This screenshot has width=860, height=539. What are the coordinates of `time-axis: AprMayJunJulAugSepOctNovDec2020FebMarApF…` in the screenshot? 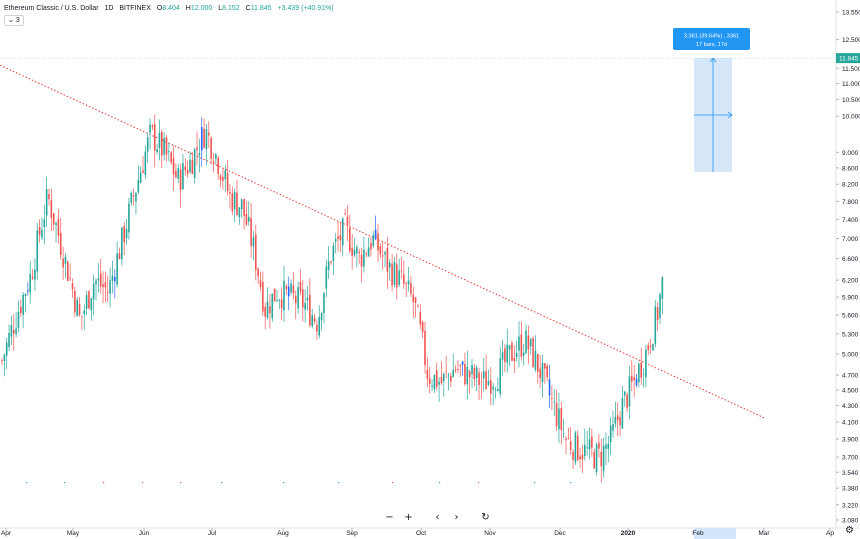 It's located at (430, 533).